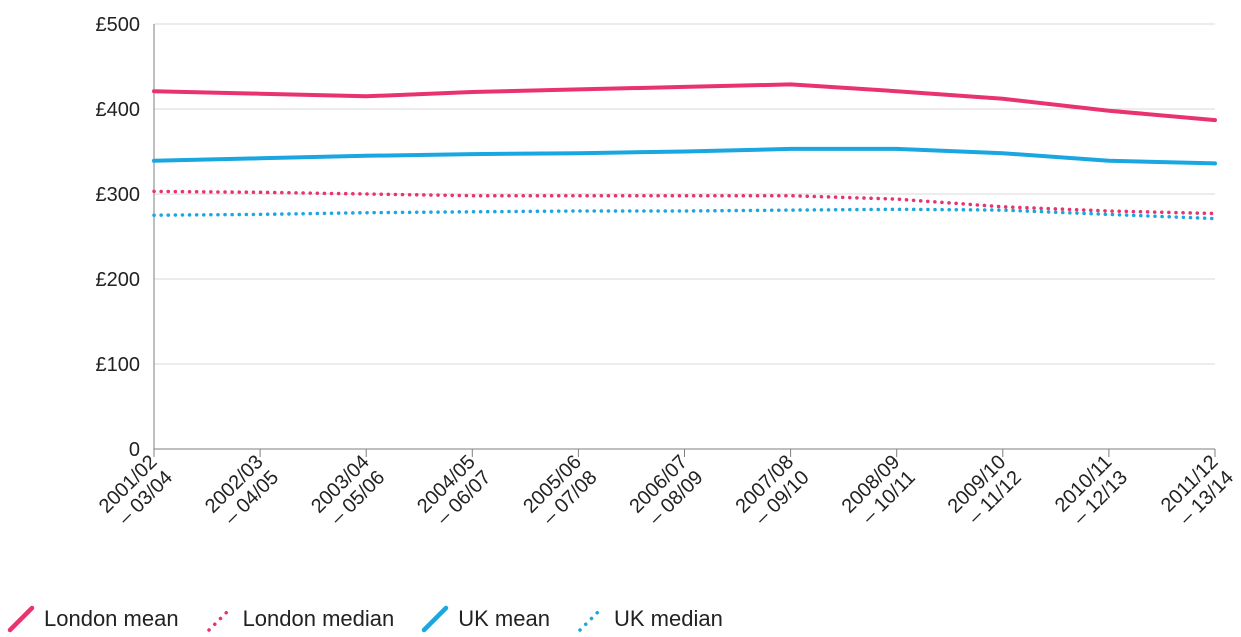 This screenshot has width=1241, height=637. Describe the element at coordinates (136, 492) in the screenshot. I see `x-tick-label: 2001/02– 03/04` at that location.